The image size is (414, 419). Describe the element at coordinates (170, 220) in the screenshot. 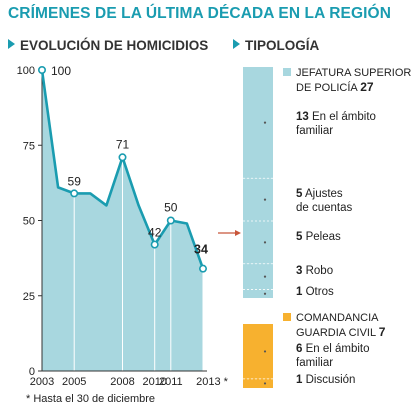

I see `point-marker-2011` at that location.